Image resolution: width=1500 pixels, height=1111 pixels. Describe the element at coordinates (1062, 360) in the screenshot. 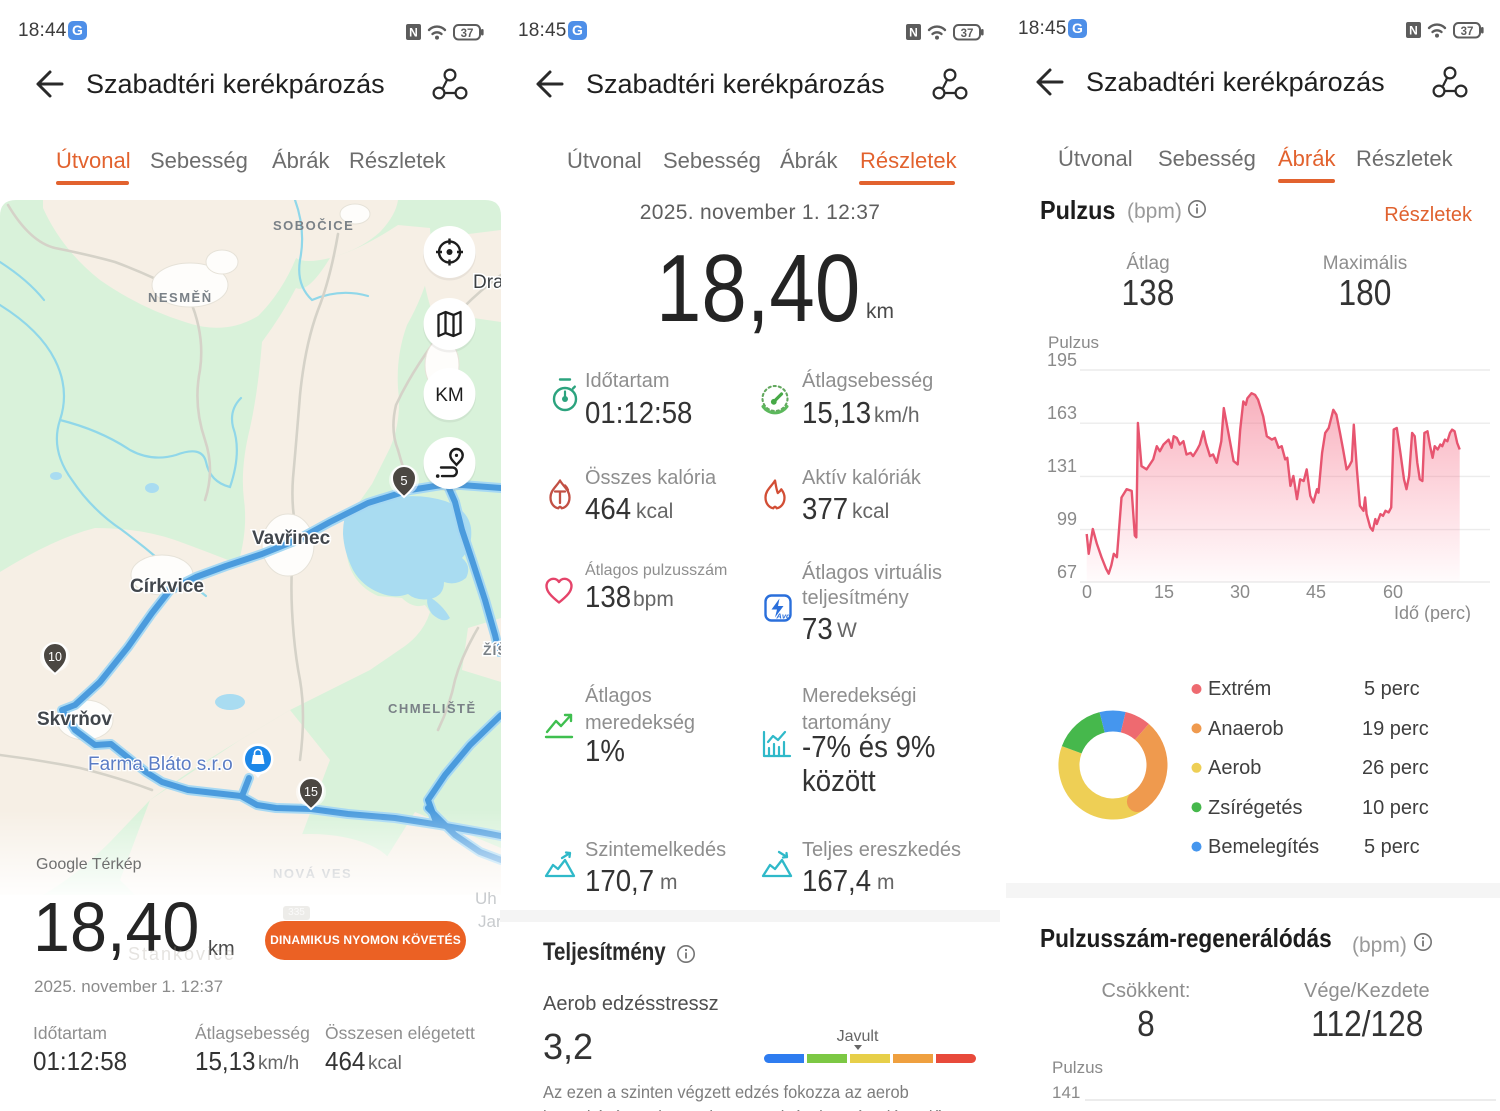

I see `svg-text: 195` at that location.